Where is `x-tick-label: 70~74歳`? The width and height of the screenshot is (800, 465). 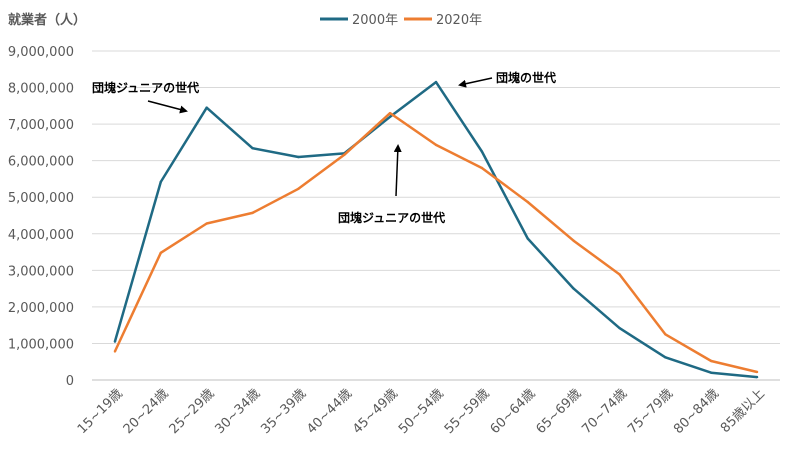 x-tick-label: 70~74歳 is located at coordinates (604, 411).